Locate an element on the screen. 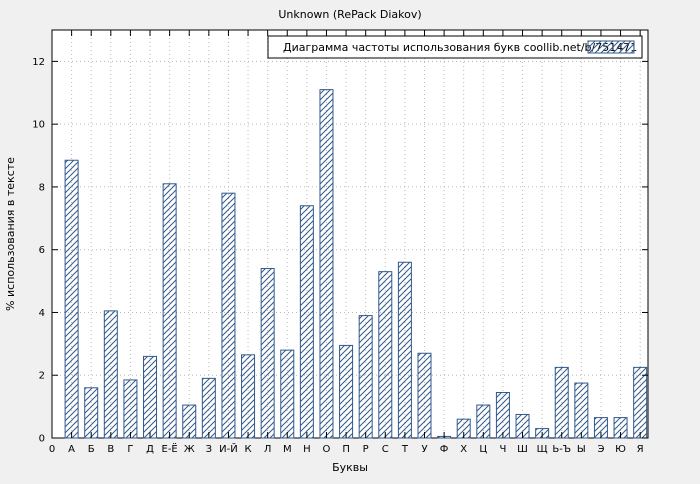 The height and width of the screenshot is (484, 700). x-tick-label: Щ is located at coordinates (542, 449).